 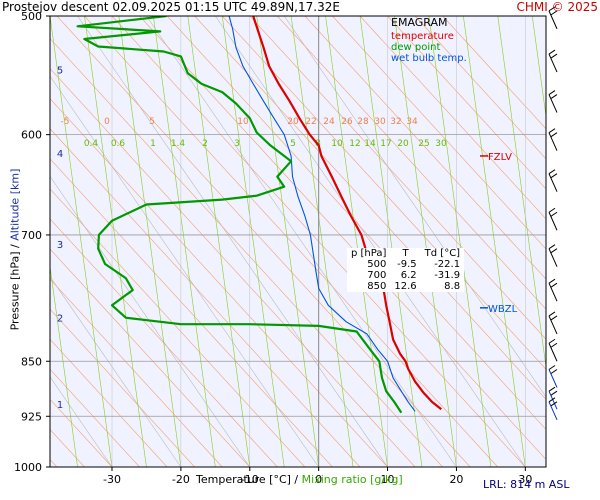 I want to click on y-axis-label: Pressure [hPa] / Altitude [km], so click(x=15, y=250).